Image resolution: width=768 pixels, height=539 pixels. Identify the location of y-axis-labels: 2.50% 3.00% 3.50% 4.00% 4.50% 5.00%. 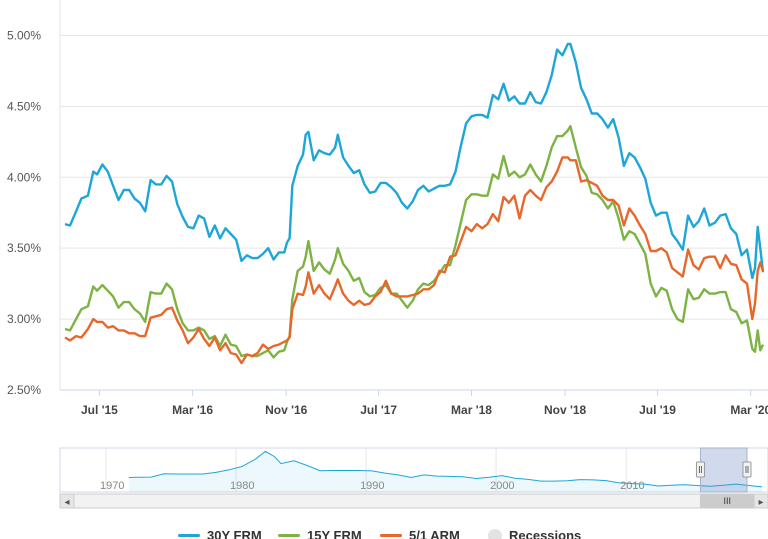
(24, 212).